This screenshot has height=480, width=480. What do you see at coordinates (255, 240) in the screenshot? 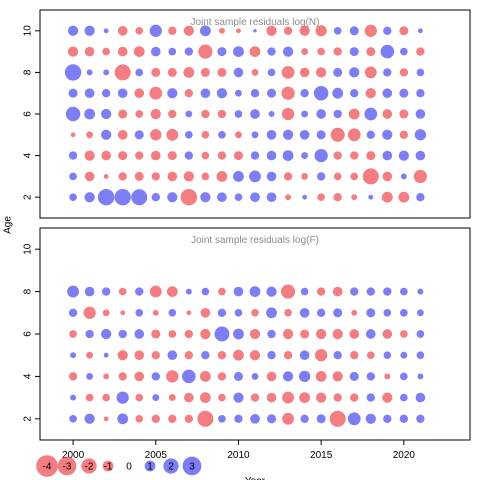
I see `panel-title: Joint sample residuals log(F)` at bounding box center [255, 240].